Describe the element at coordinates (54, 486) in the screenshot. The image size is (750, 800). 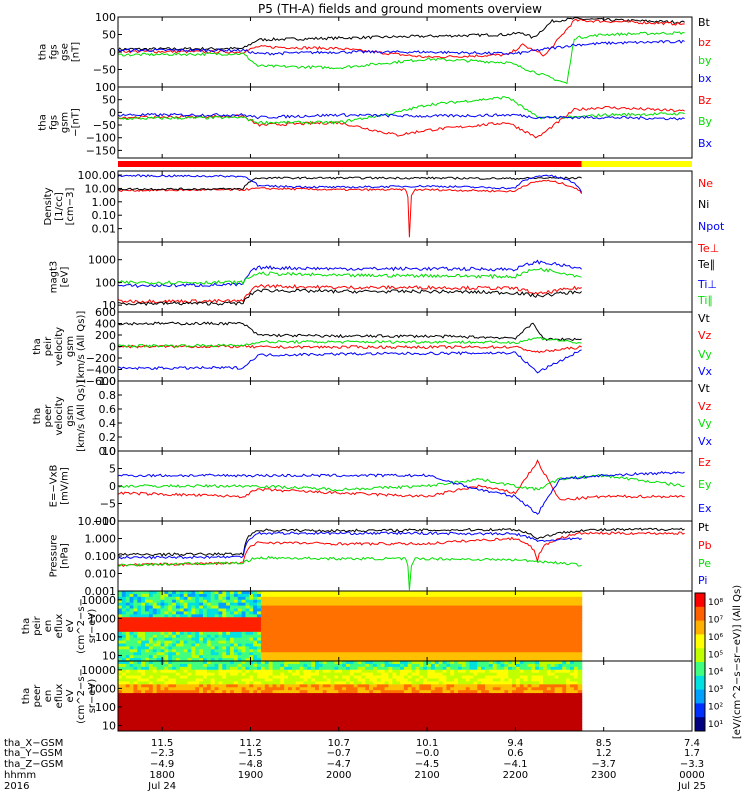
I see `y-axis-label-line: E=−VxB` at that location.